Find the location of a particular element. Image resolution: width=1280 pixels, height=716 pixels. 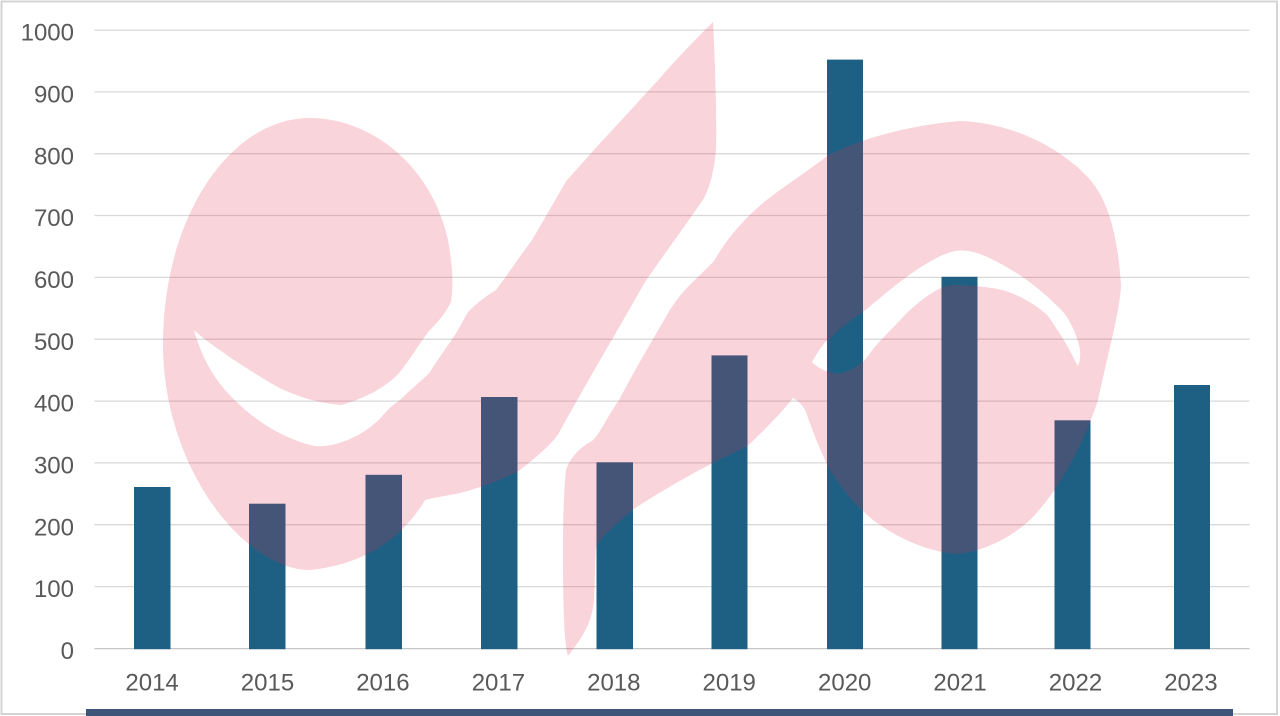

svg-text: 400 is located at coordinates (54, 404).